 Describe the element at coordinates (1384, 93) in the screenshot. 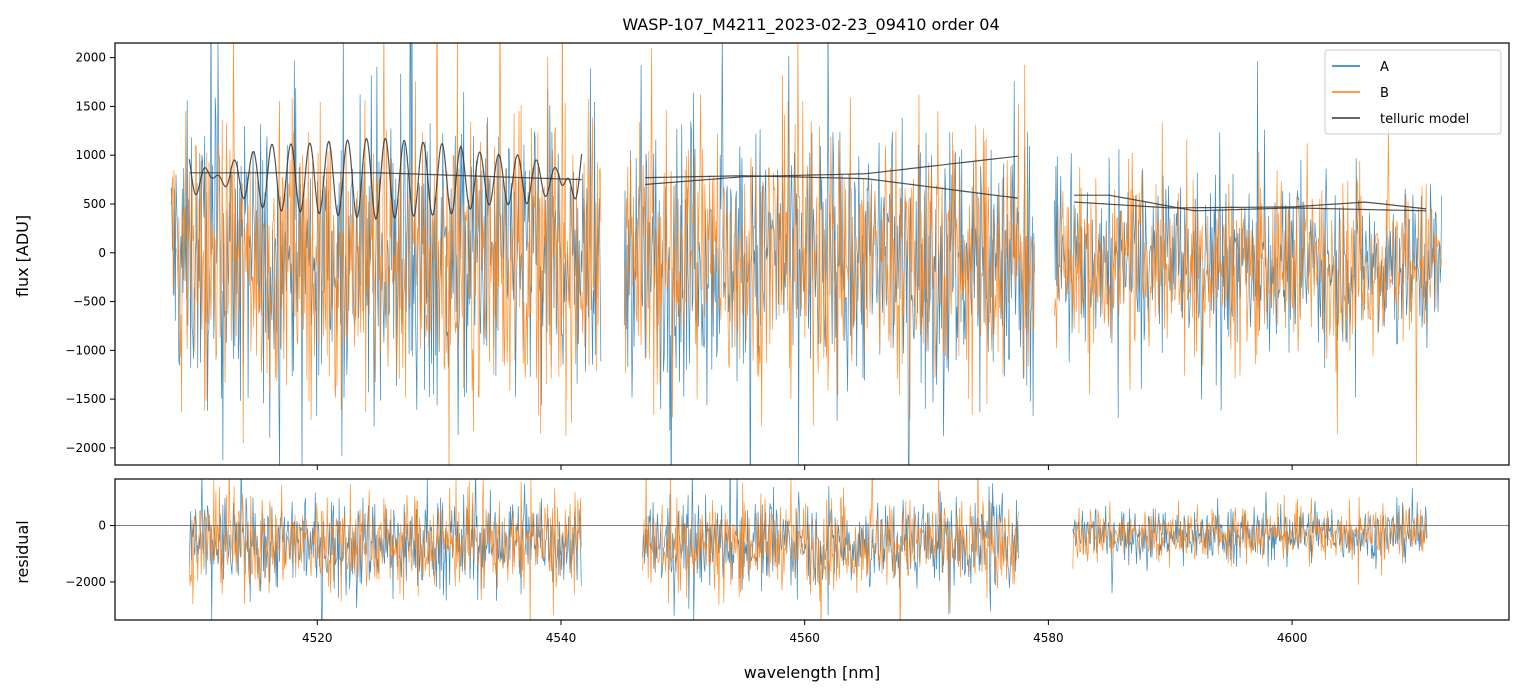

I see `legend-label-b: B` at that location.